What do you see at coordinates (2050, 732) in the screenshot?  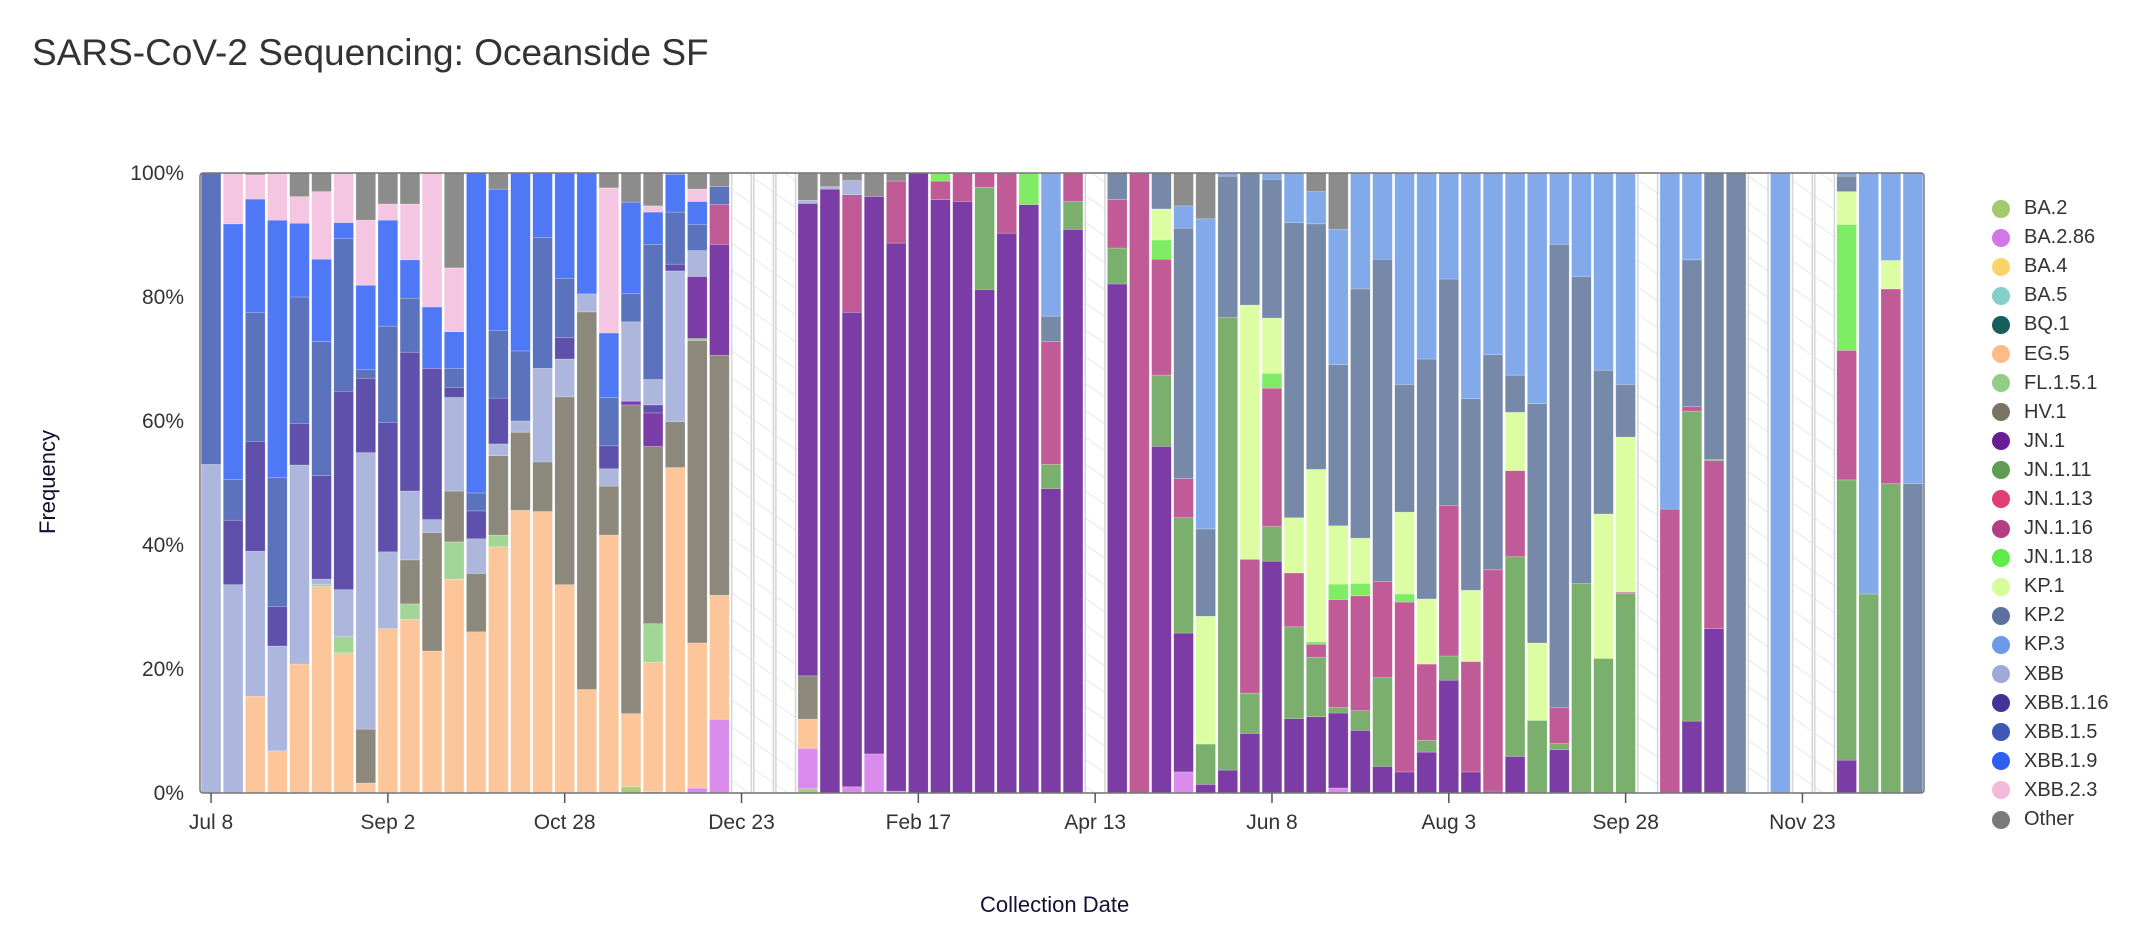 I see `legend-item: XBB.1.5` at bounding box center [2050, 732].